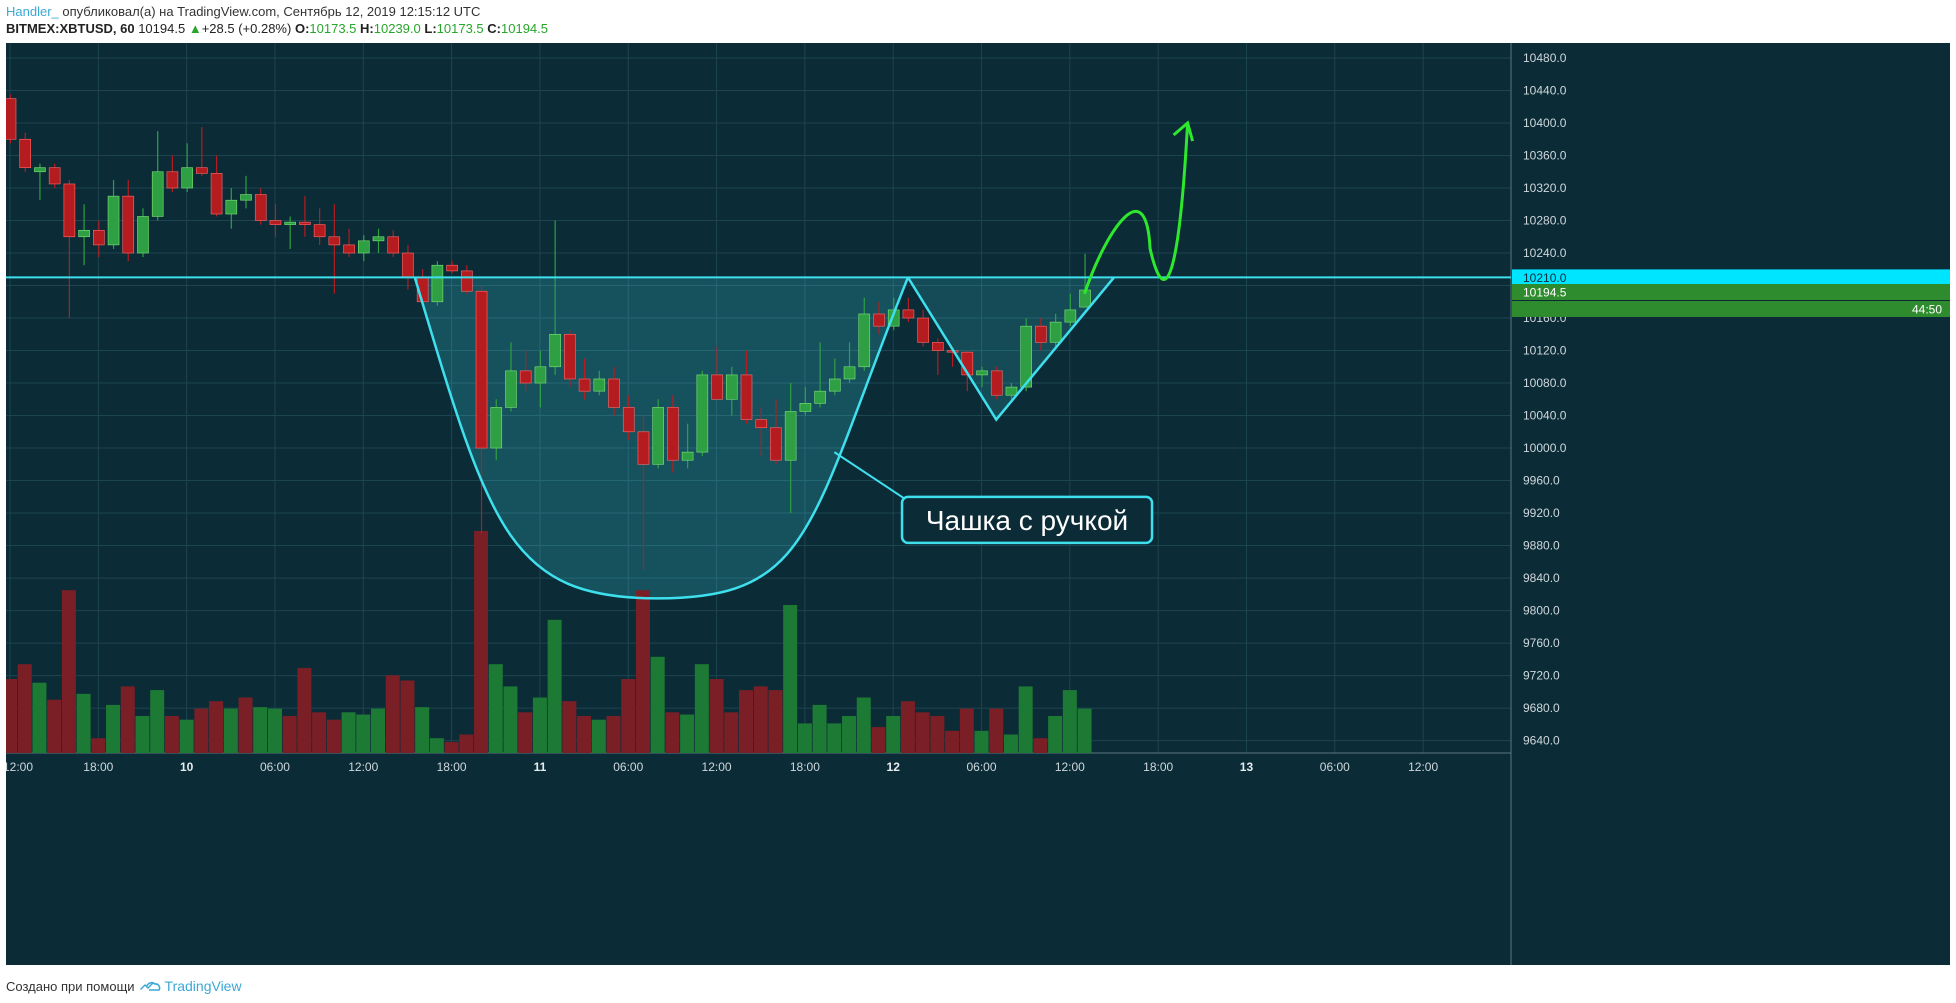 This screenshot has height=1003, width=1956. Describe the element at coordinates (494, 28) in the screenshot. I see `close-label: C:` at that location.